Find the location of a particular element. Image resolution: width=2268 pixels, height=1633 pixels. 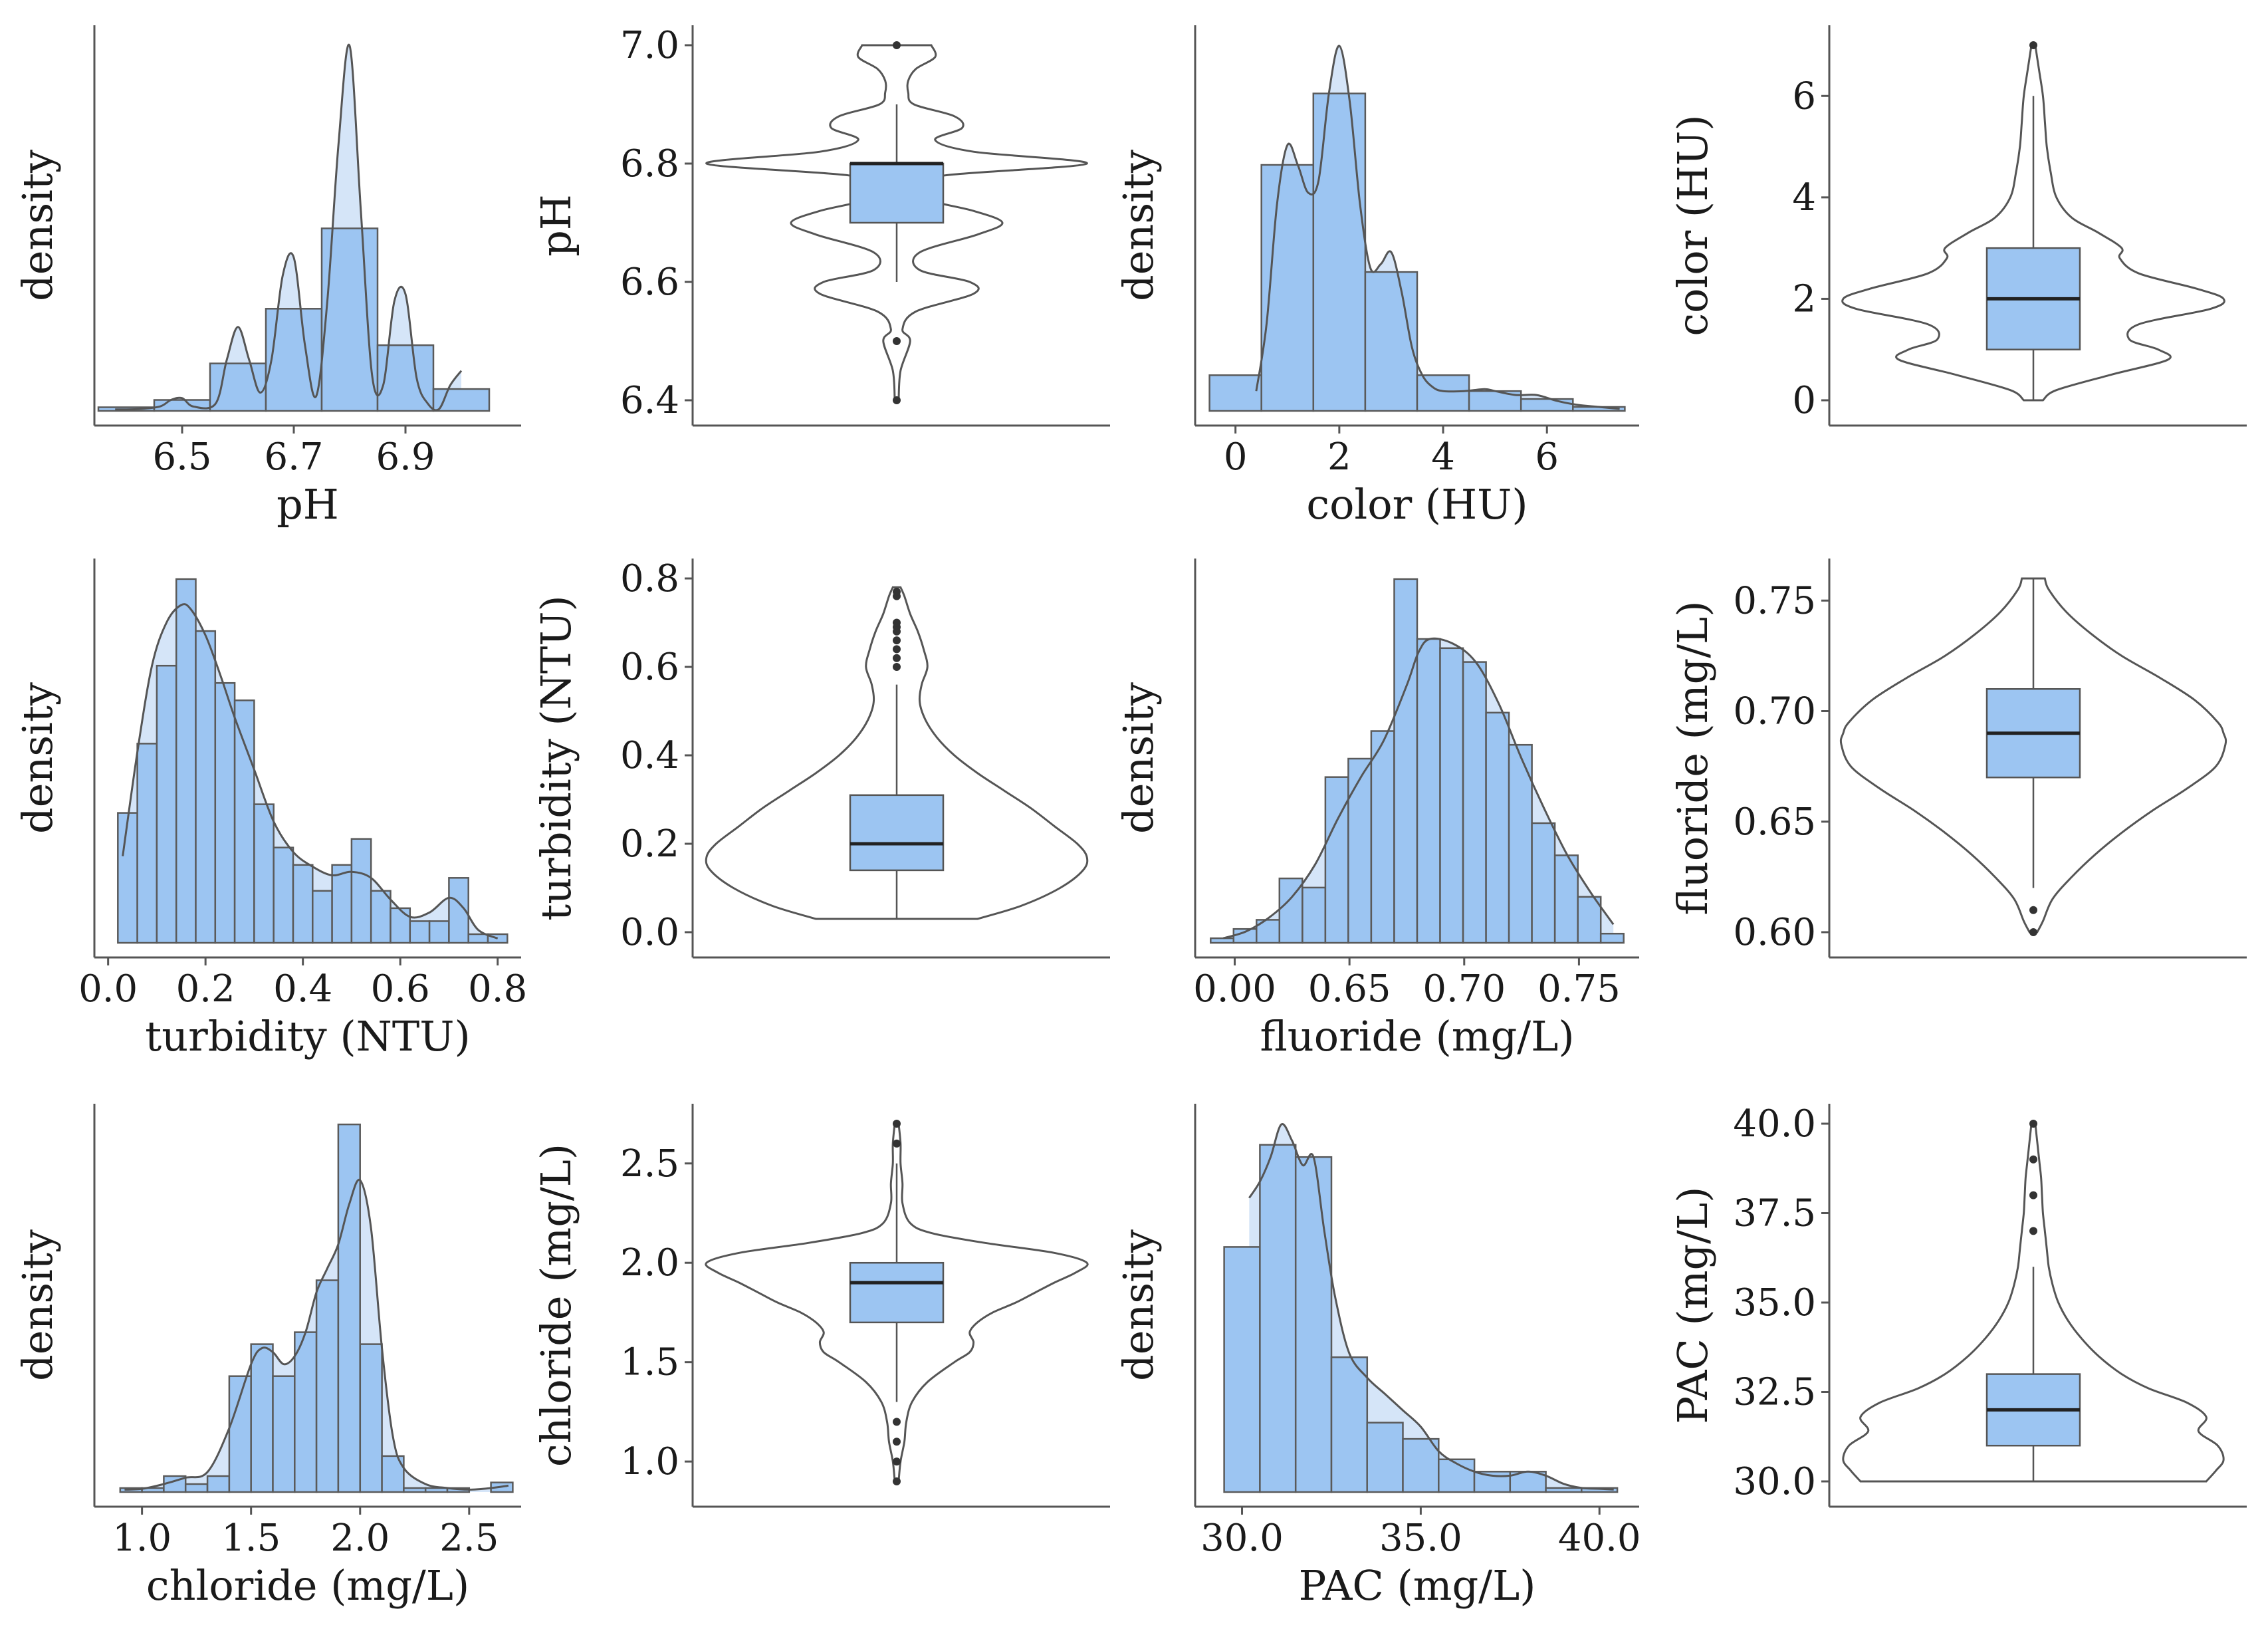

x-tick-label: 0.4 is located at coordinates (302, 989).